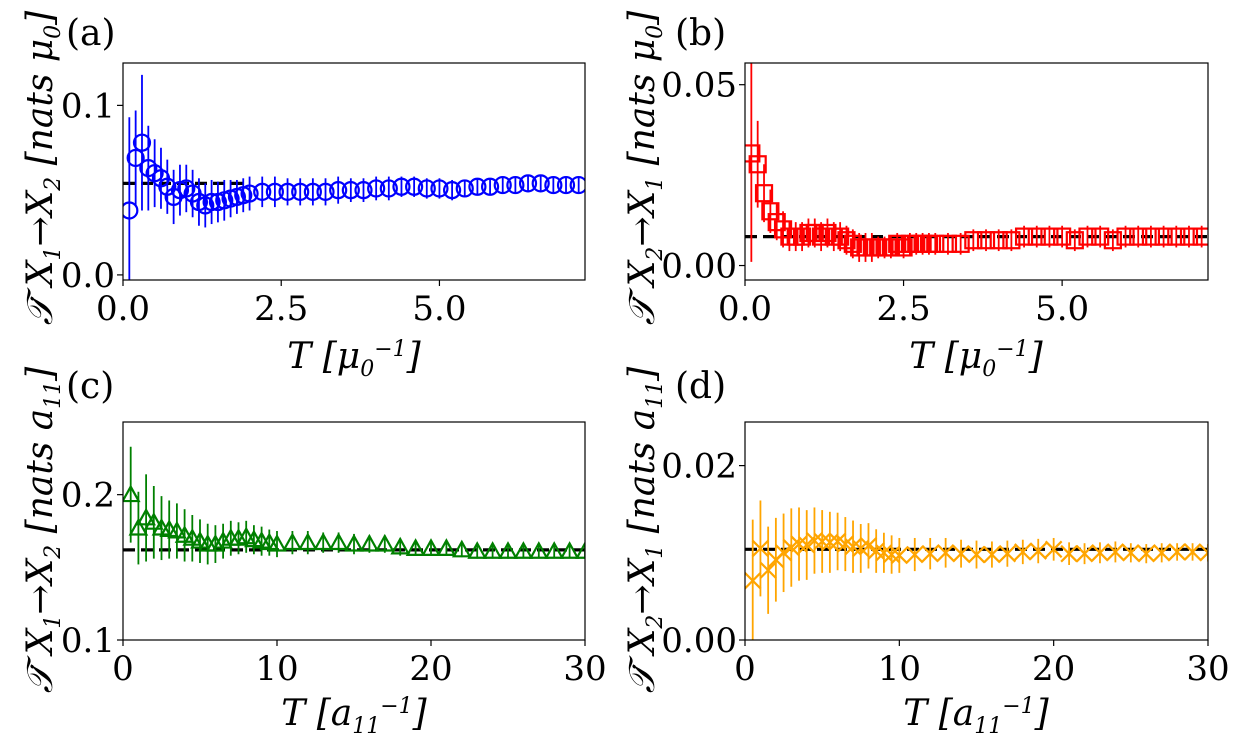 The width and height of the screenshot is (1236, 749). What do you see at coordinates (699, 86) in the screenshot?
I see `y-tick-label: 0.05` at bounding box center [699, 86].